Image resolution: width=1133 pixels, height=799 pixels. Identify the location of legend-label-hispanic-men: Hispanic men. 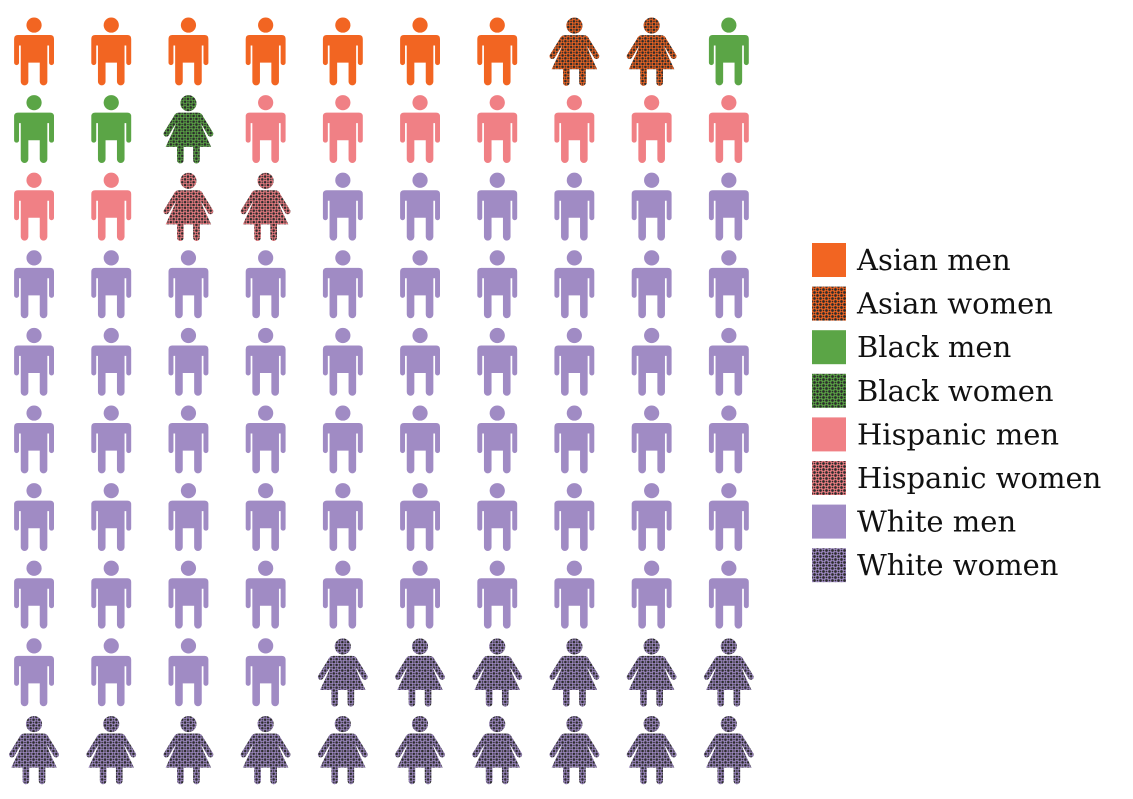
(958, 434).